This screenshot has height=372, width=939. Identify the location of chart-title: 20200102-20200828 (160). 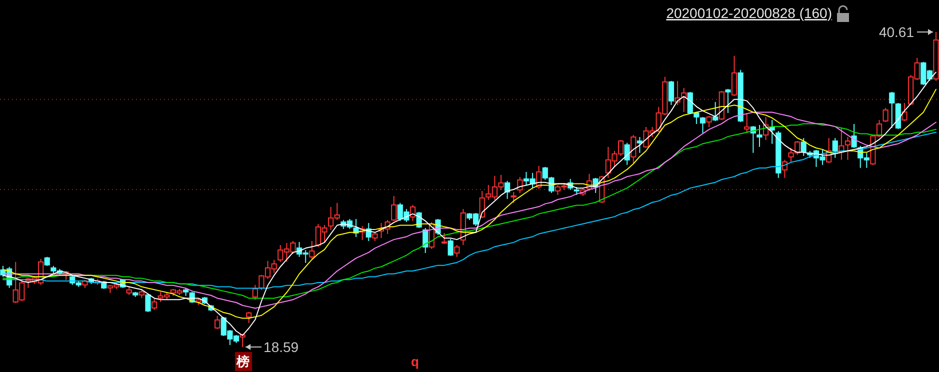
(749, 13).